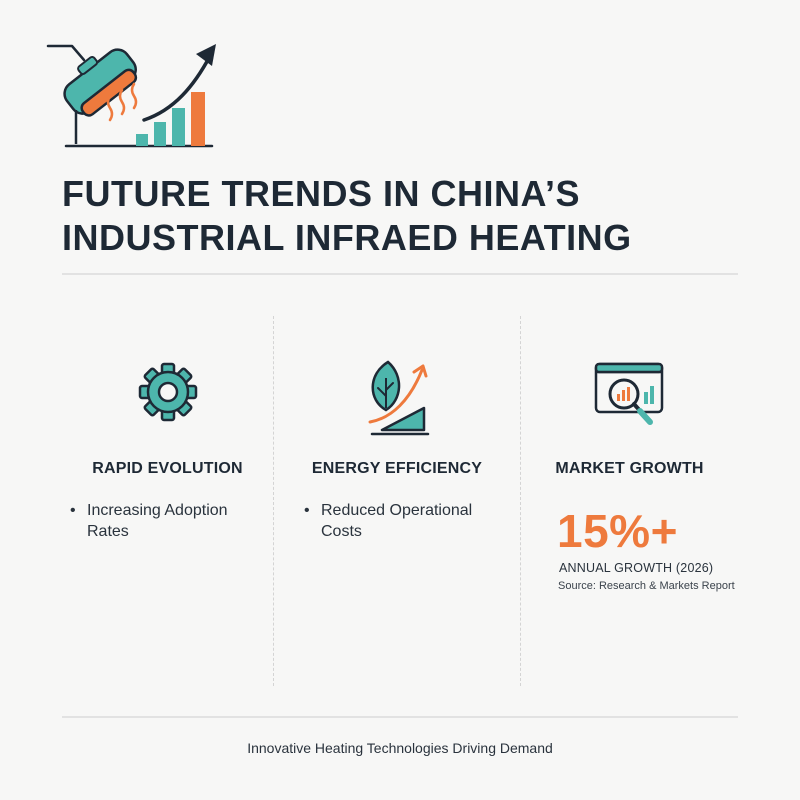 Image resolution: width=800 pixels, height=800 pixels. What do you see at coordinates (636, 568) in the screenshot?
I see `growth-label: ANNUAL GROWTH (2026)` at bounding box center [636, 568].